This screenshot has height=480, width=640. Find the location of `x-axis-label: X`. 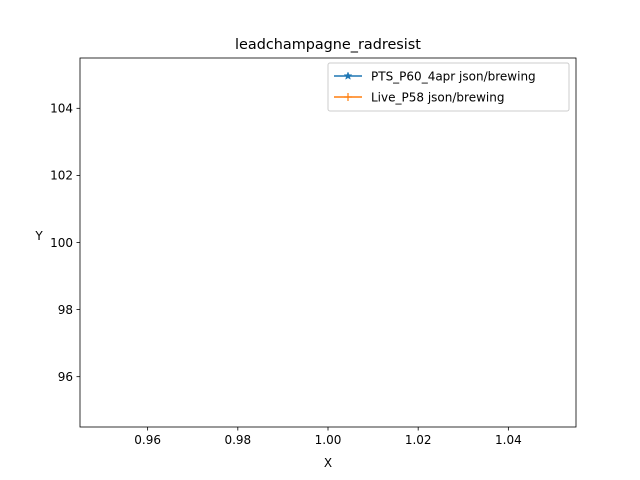

x-axis-label: X is located at coordinates (328, 463).